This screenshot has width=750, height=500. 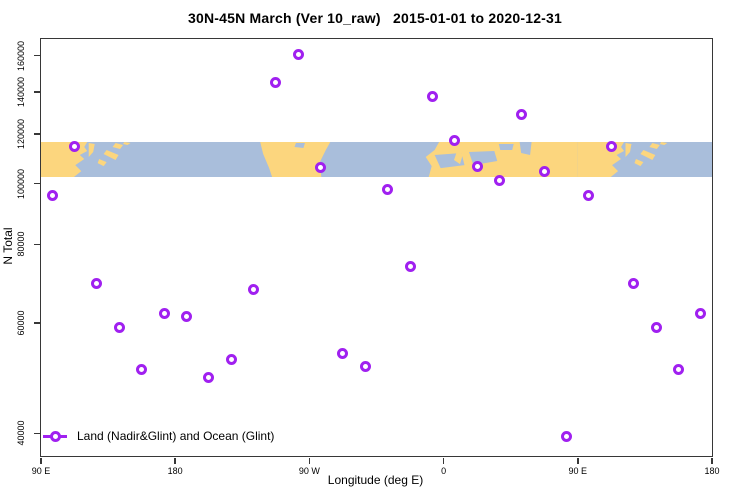 I want to click on y-tick-label: 60000, so click(x=21, y=323).